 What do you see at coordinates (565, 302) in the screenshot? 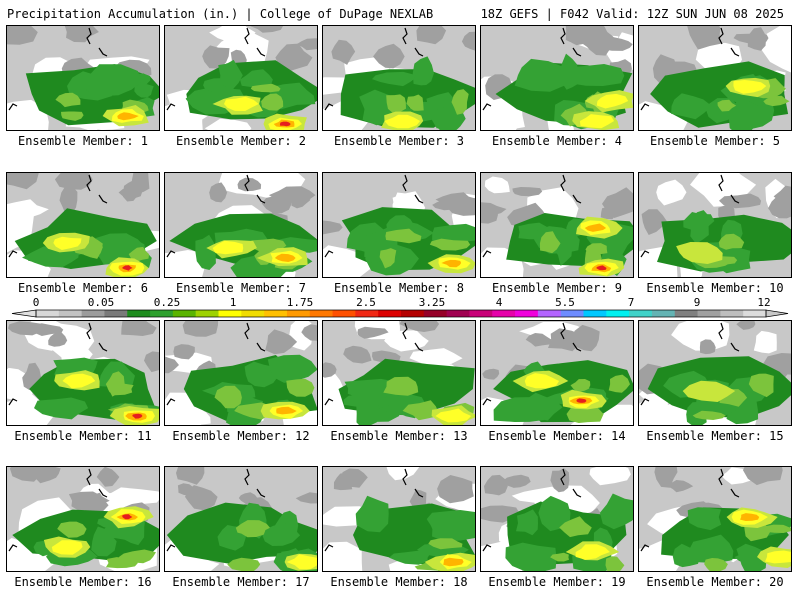
I see `color-scale-tick-label: 5.5` at bounding box center [565, 302].